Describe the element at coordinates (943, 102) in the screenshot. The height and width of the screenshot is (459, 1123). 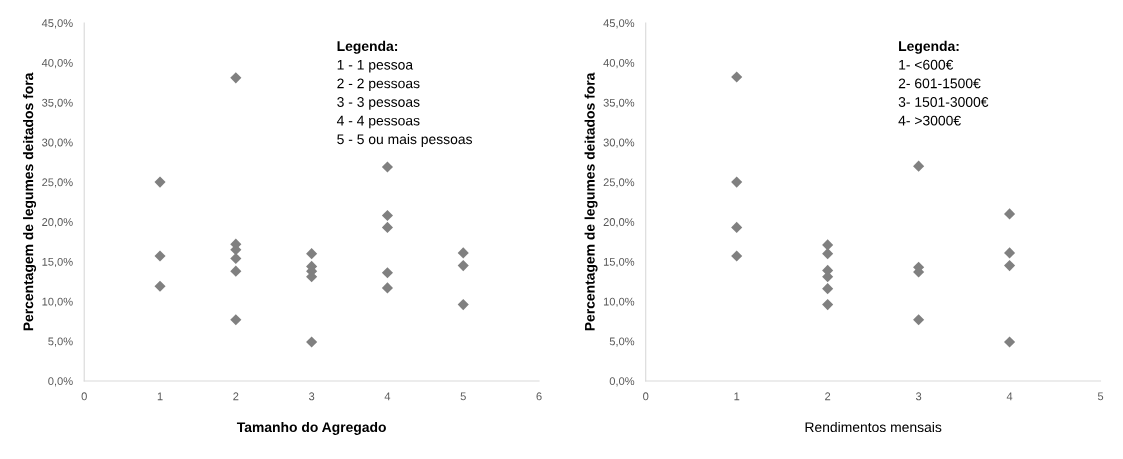
I see `annotation: 3- 1501-3000€` at that location.